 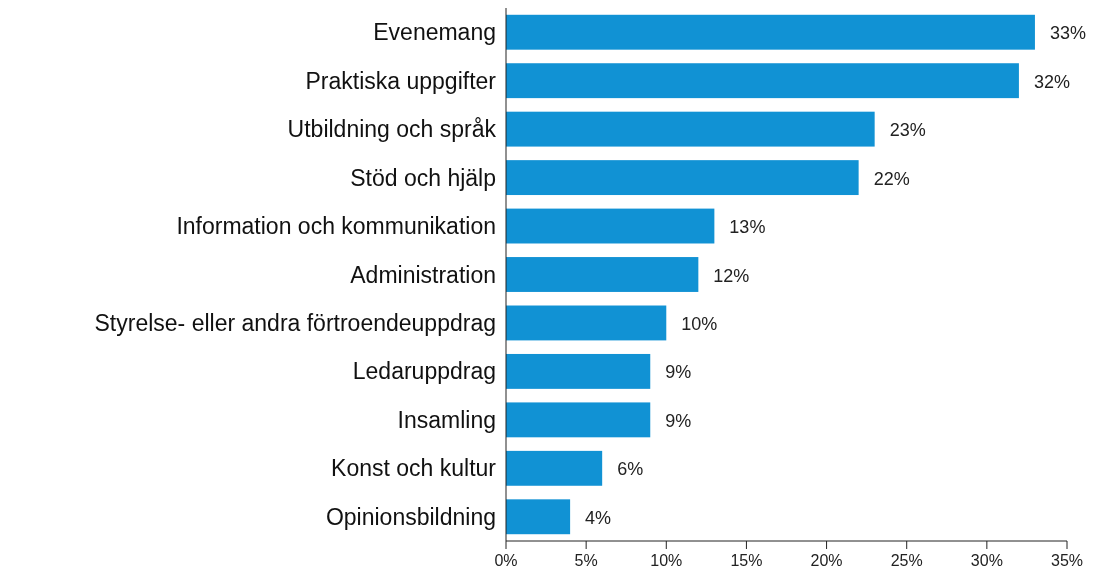 What do you see at coordinates (1051, 81) in the screenshot?
I see `data-label: 32%` at bounding box center [1051, 81].